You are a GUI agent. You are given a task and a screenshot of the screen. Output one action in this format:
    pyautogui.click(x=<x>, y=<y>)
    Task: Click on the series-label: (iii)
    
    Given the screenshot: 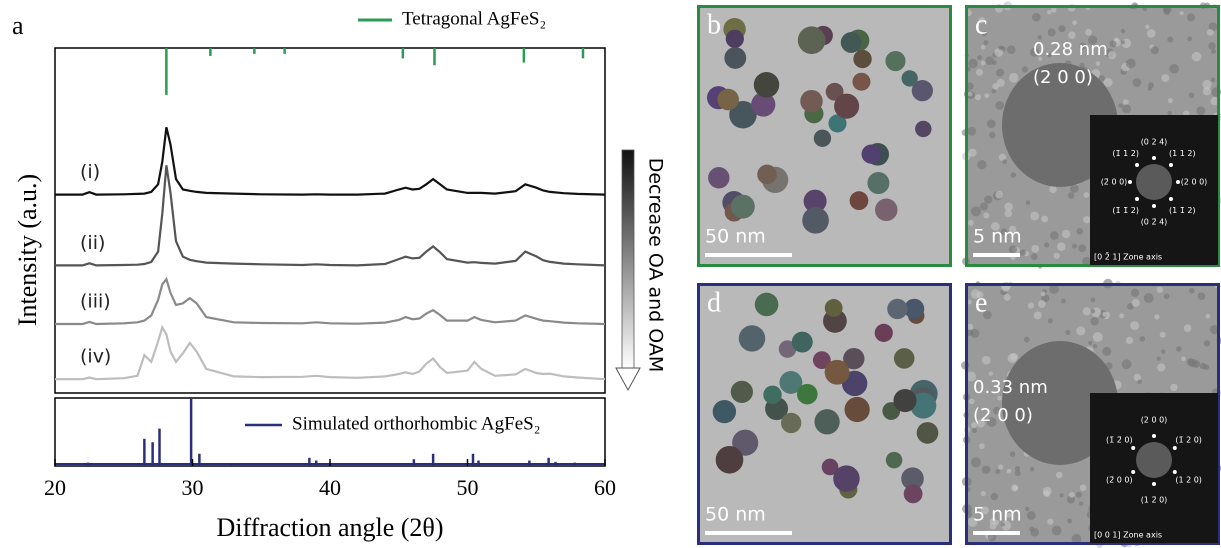 What is the action you would take?
    pyautogui.click(x=95, y=302)
    